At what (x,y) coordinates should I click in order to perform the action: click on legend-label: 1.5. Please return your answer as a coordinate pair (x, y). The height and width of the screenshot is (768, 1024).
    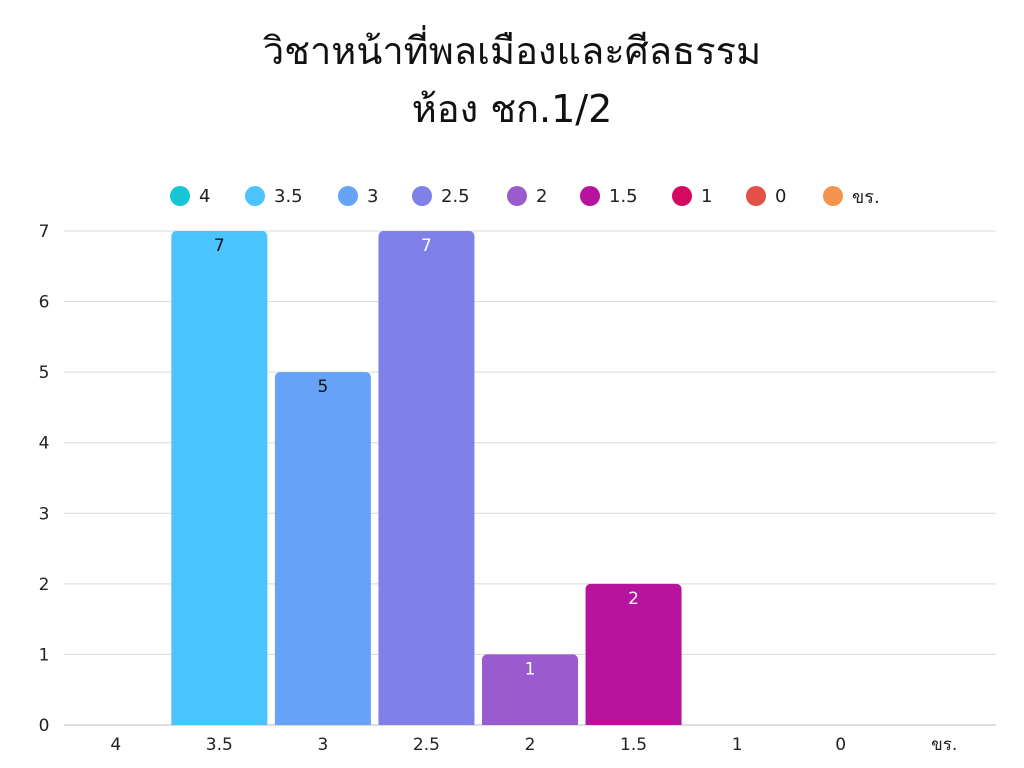
    Looking at the image, I should click on (623, 196).